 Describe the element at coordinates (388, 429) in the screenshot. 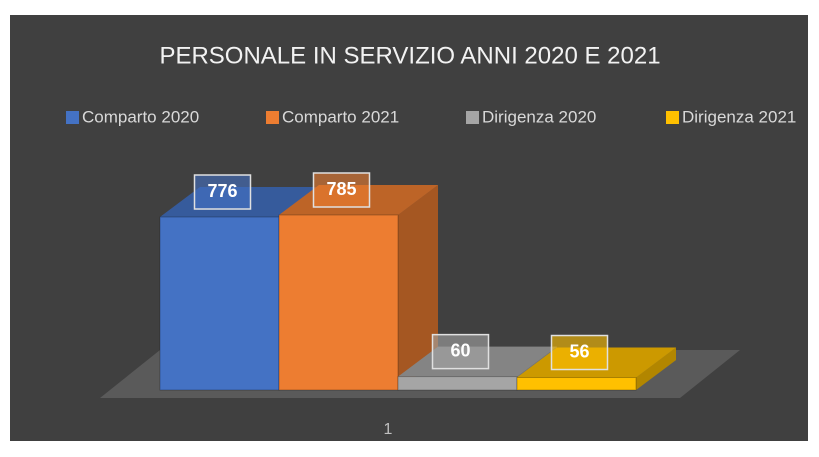

I see `x-tick-label: 1` at that location.